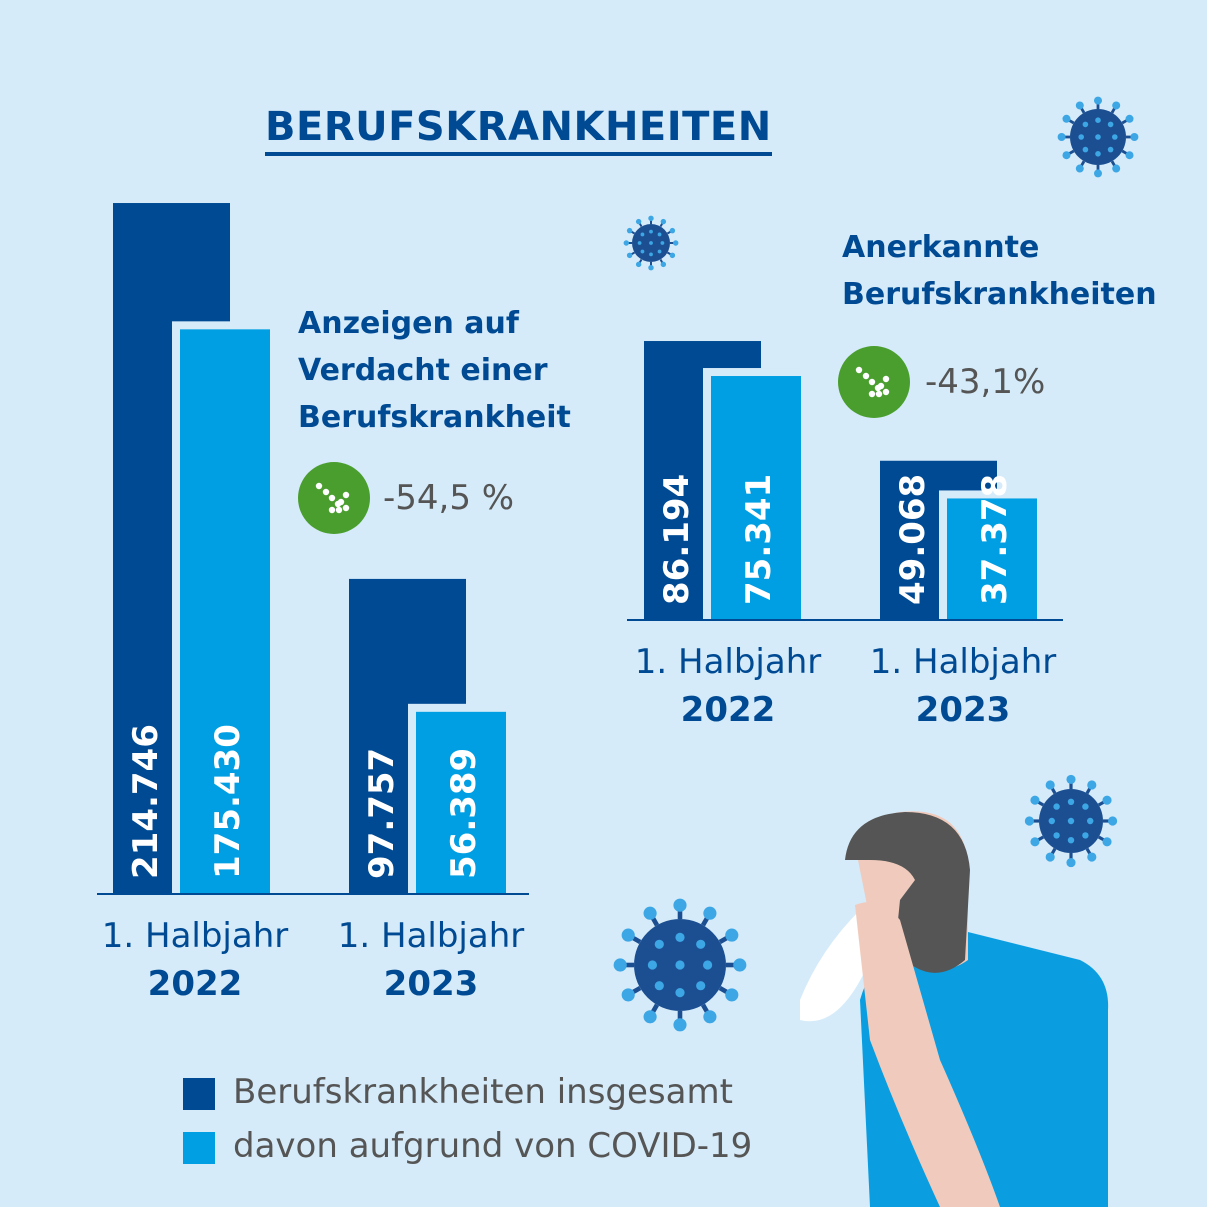 This screenshot has width=1207, height=1207. I want to click on bar-value-label: 214.746, so click(146, 801).